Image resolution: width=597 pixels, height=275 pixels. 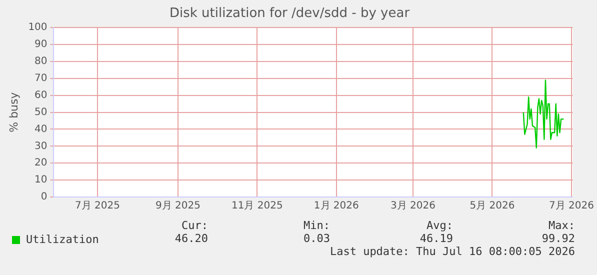 I want to click on x-tick-label: 3月 2026, so click(x=413, y=206).